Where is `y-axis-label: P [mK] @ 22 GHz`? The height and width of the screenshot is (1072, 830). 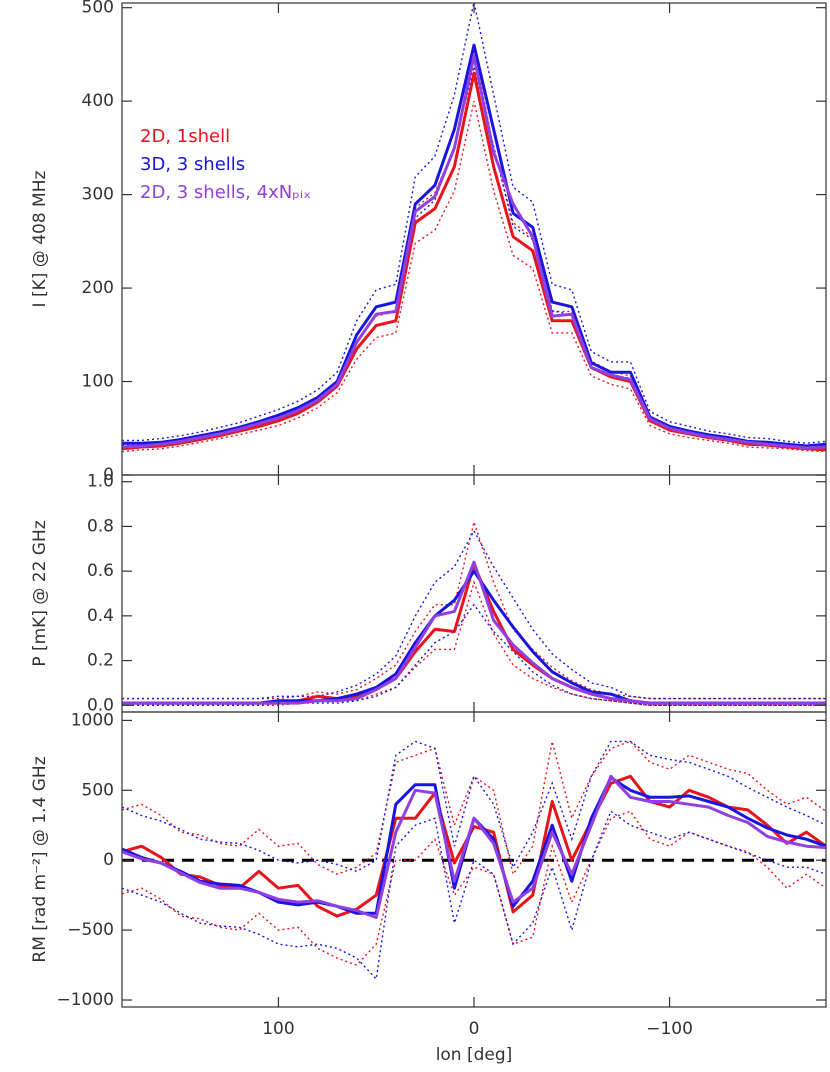
y-axis-label: P [mK] @ 22 GHz is located at coordinates (40, 593).